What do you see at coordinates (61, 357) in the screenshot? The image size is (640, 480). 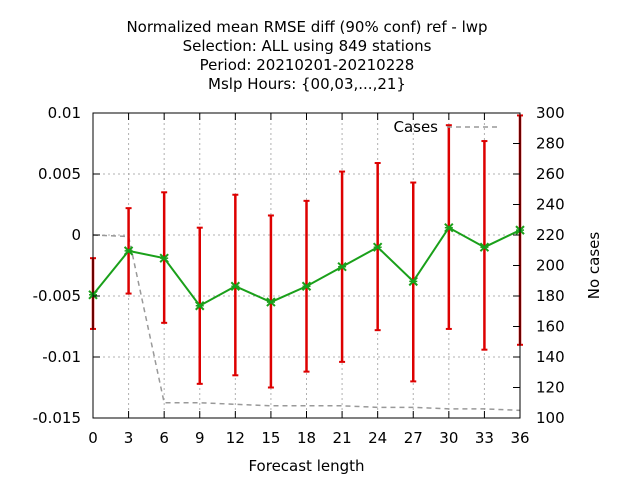 I see `y-tick-label: -0.01` at bounding box center [61, 357].